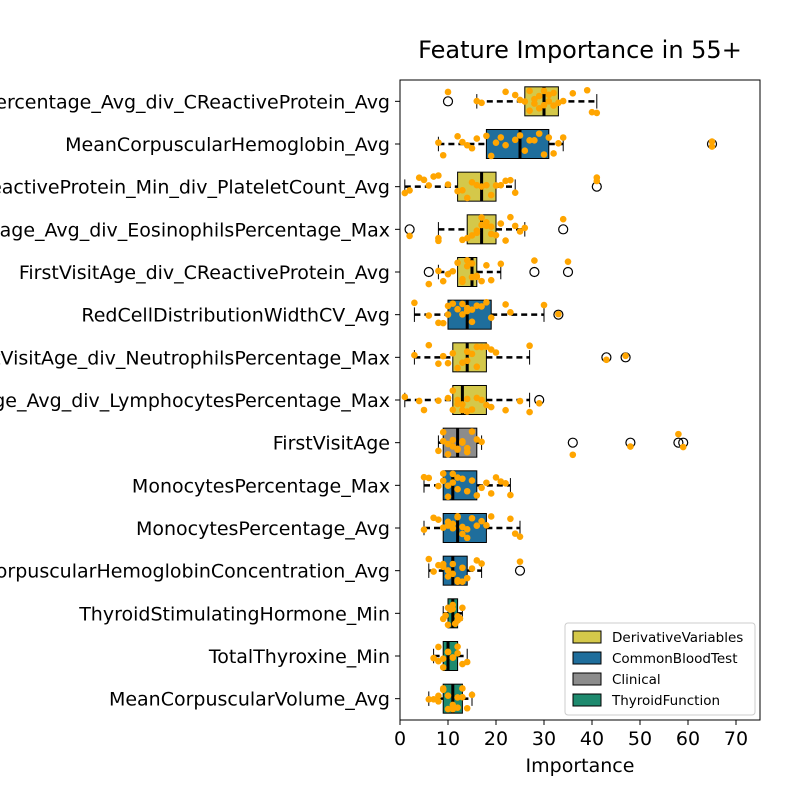 This screenshot has height=804, width=800. Describe the element at coordinates (580, 50) in the screenshot. I see `chart-title: Feature Importance in 55+` at that location.